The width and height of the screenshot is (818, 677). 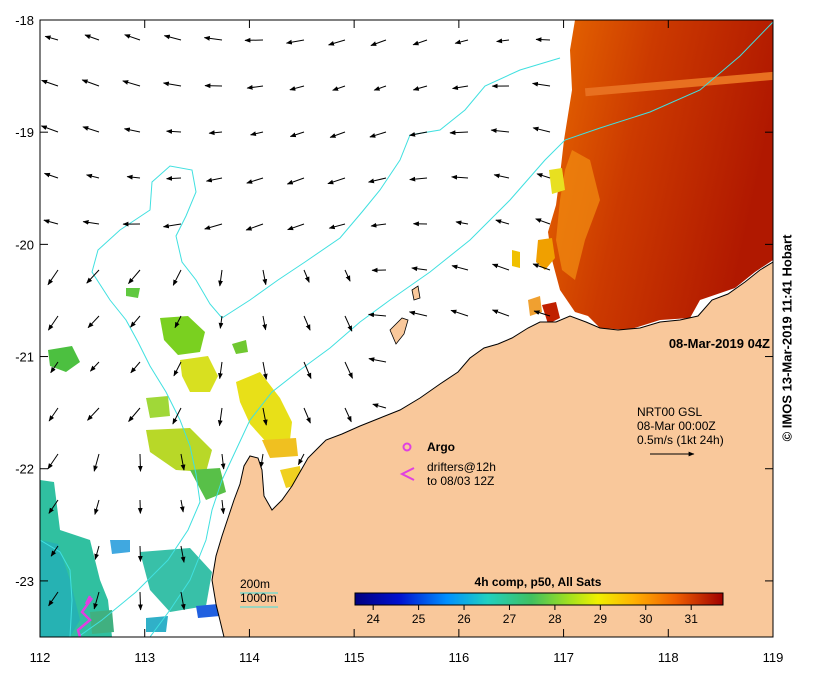 I want to click on lon-tick-label: 119, so click(x=773, y=657).